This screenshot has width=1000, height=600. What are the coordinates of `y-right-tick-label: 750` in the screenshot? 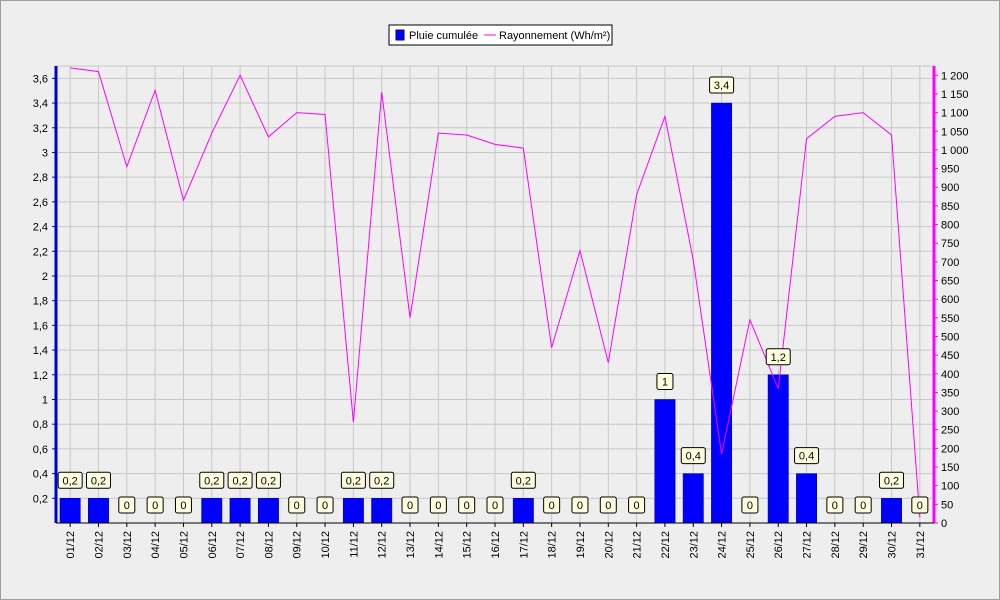 It's located at (950, 244).